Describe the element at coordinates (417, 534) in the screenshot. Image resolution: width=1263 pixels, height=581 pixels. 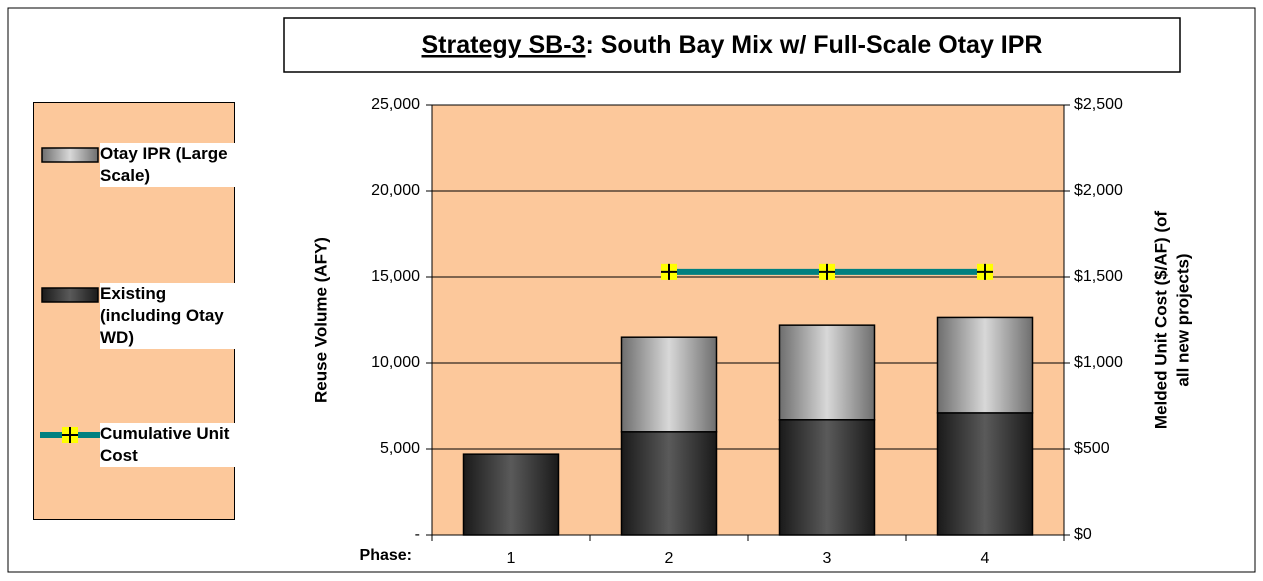
I see `y-tick-label: -` at that location.